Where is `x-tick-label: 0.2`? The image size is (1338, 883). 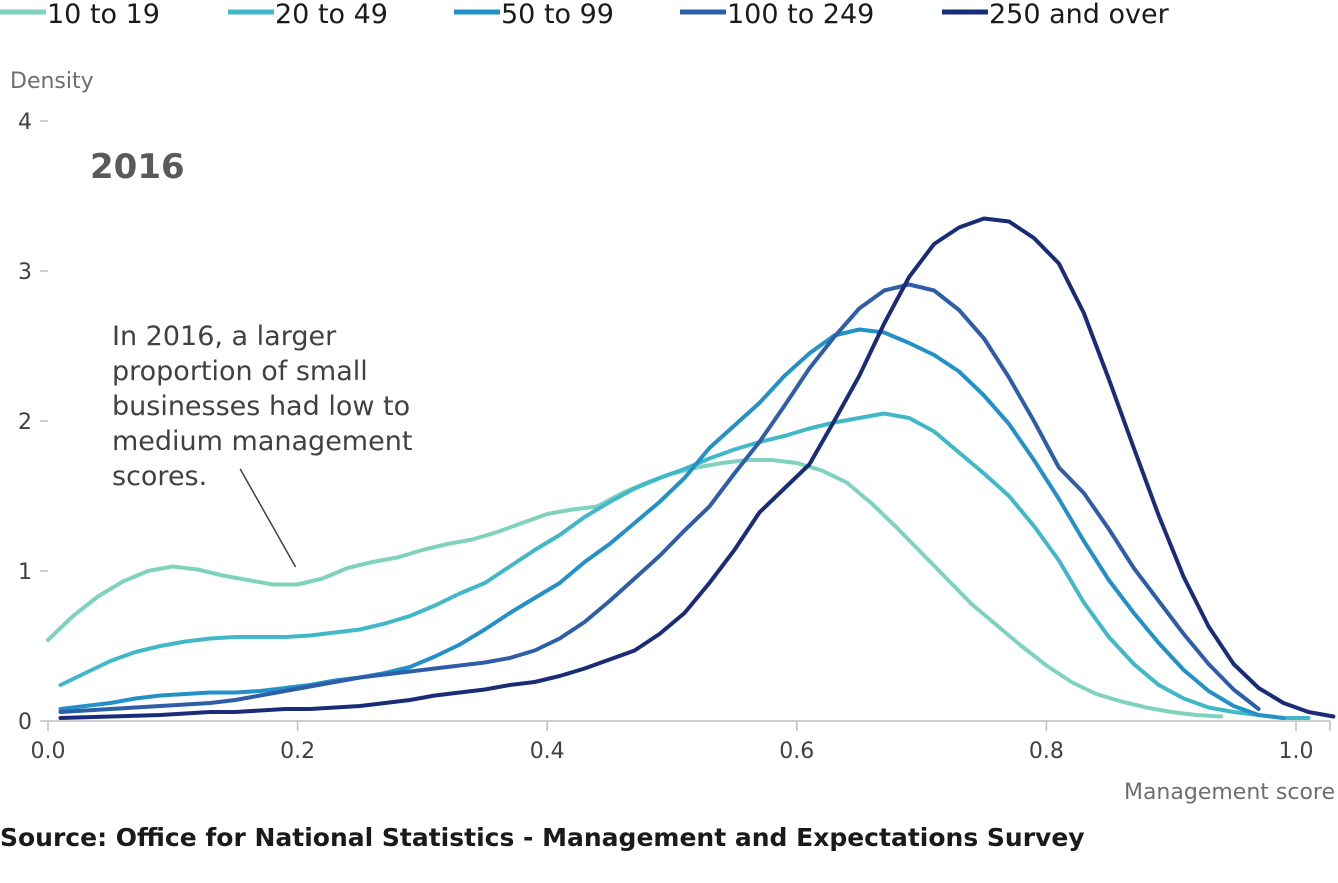
x-tick-label: 0.2 is located at coordinates (297, 751).